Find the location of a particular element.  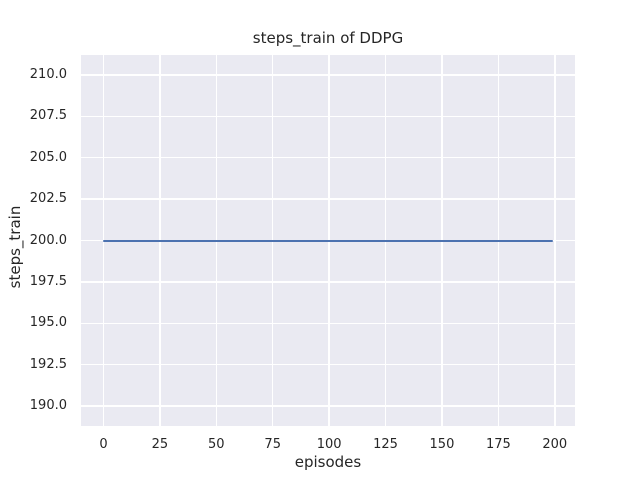

x-tick-label: 175 is located at coordinates (498, 444).